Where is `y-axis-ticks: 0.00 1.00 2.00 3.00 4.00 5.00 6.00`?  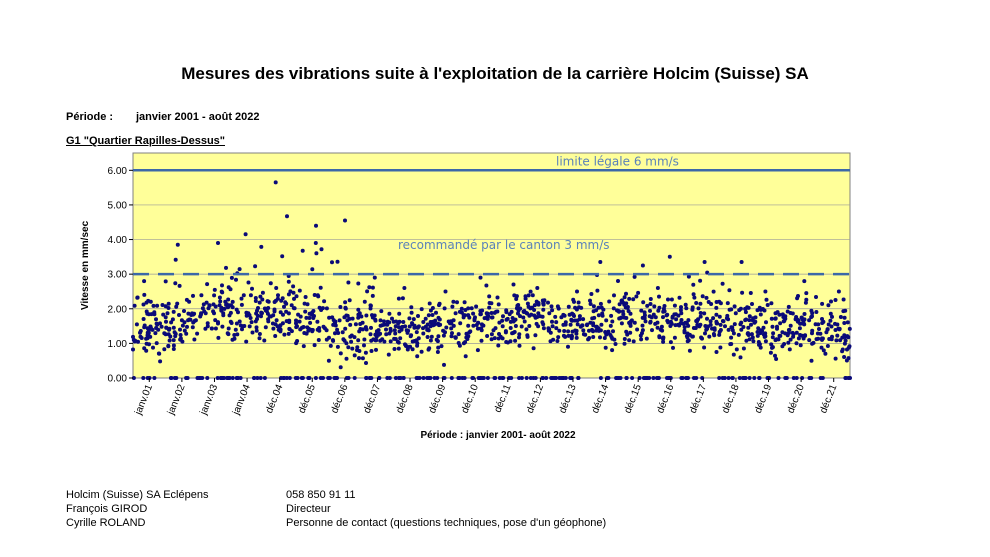
y-axis-ticks: 0.00 1.00 2.00 3.00 4.00 5.00 6.00 is located at coordinates (120, 275).